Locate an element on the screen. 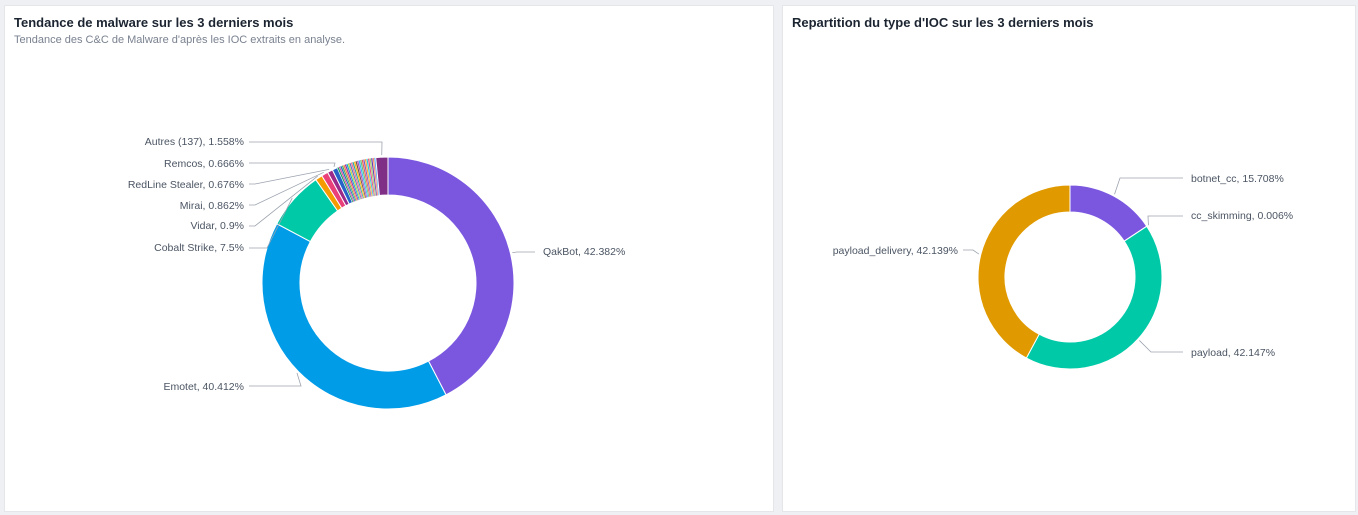  slice-botnet-cc is located at coordinates (1108, 213).